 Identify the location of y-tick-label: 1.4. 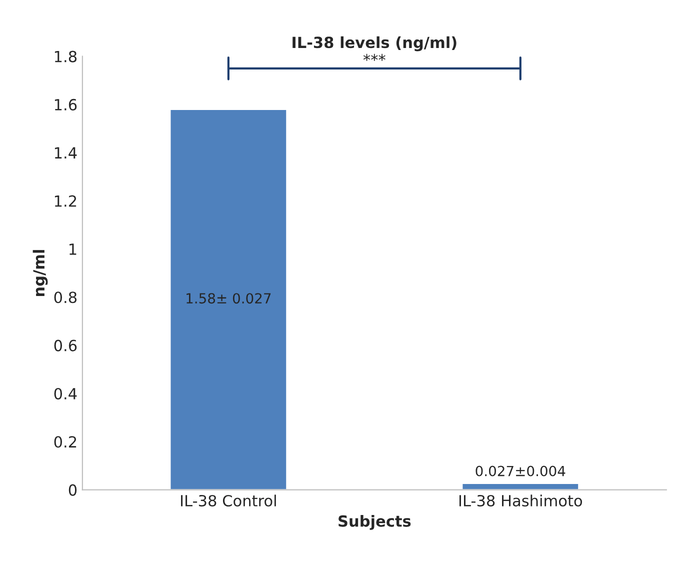
(65, 152).